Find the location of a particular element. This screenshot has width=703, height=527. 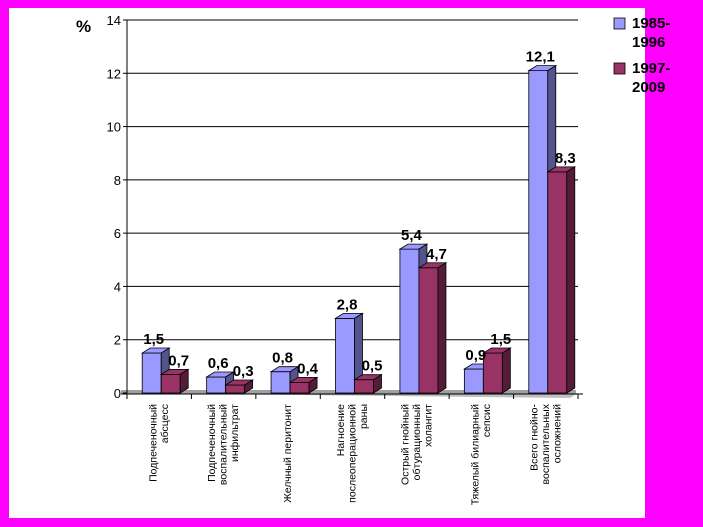

y-tick-label: 10 is located at coordinates (114, 127).